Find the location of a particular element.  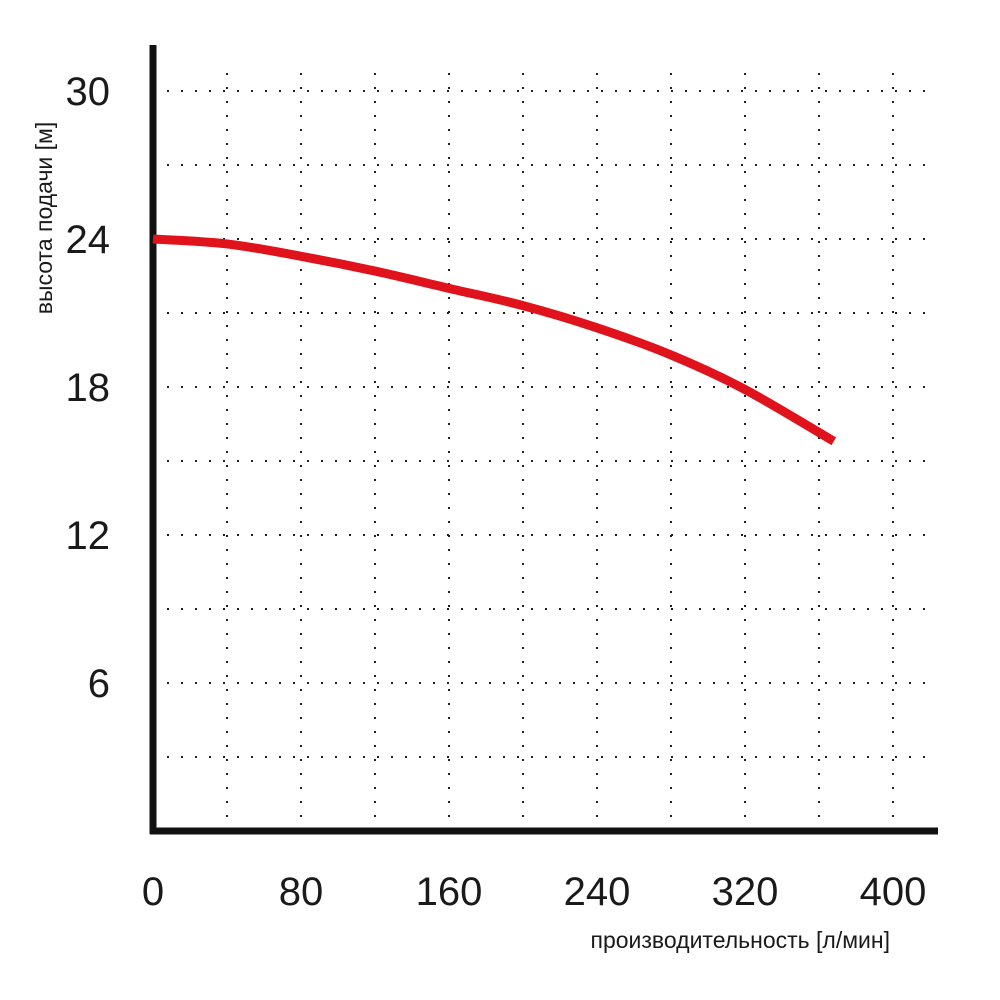

x-tick-label: 0 is located at coordinates (153, 892).